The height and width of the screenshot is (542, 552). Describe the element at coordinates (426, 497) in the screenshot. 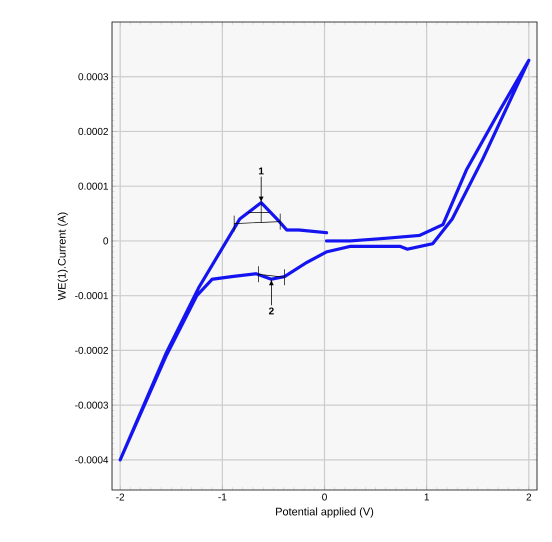

I see `x-tick-label: 1` at that location.